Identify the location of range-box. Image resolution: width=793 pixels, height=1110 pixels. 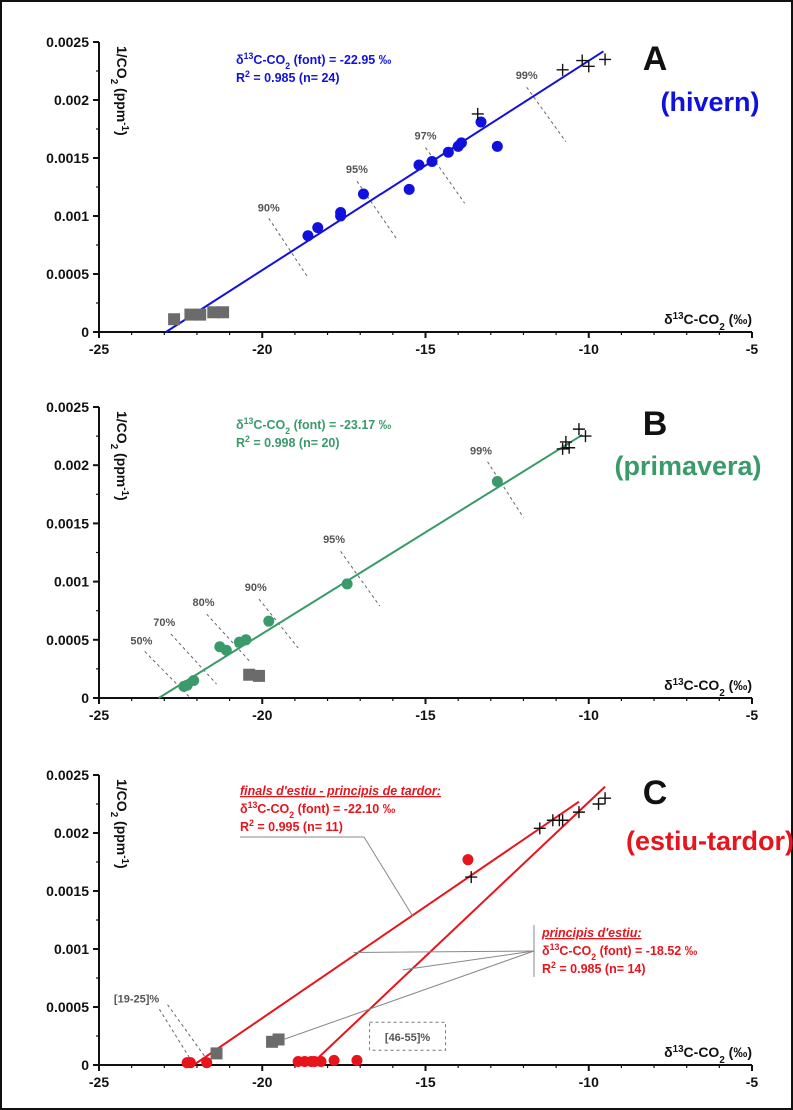
(408, 1036).